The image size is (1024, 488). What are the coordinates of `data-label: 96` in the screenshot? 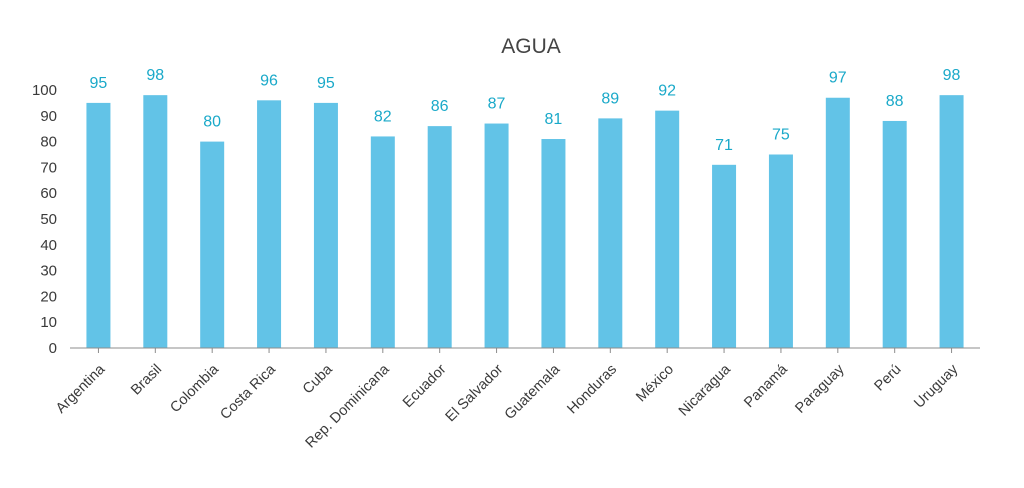 It's located at (269, 80).